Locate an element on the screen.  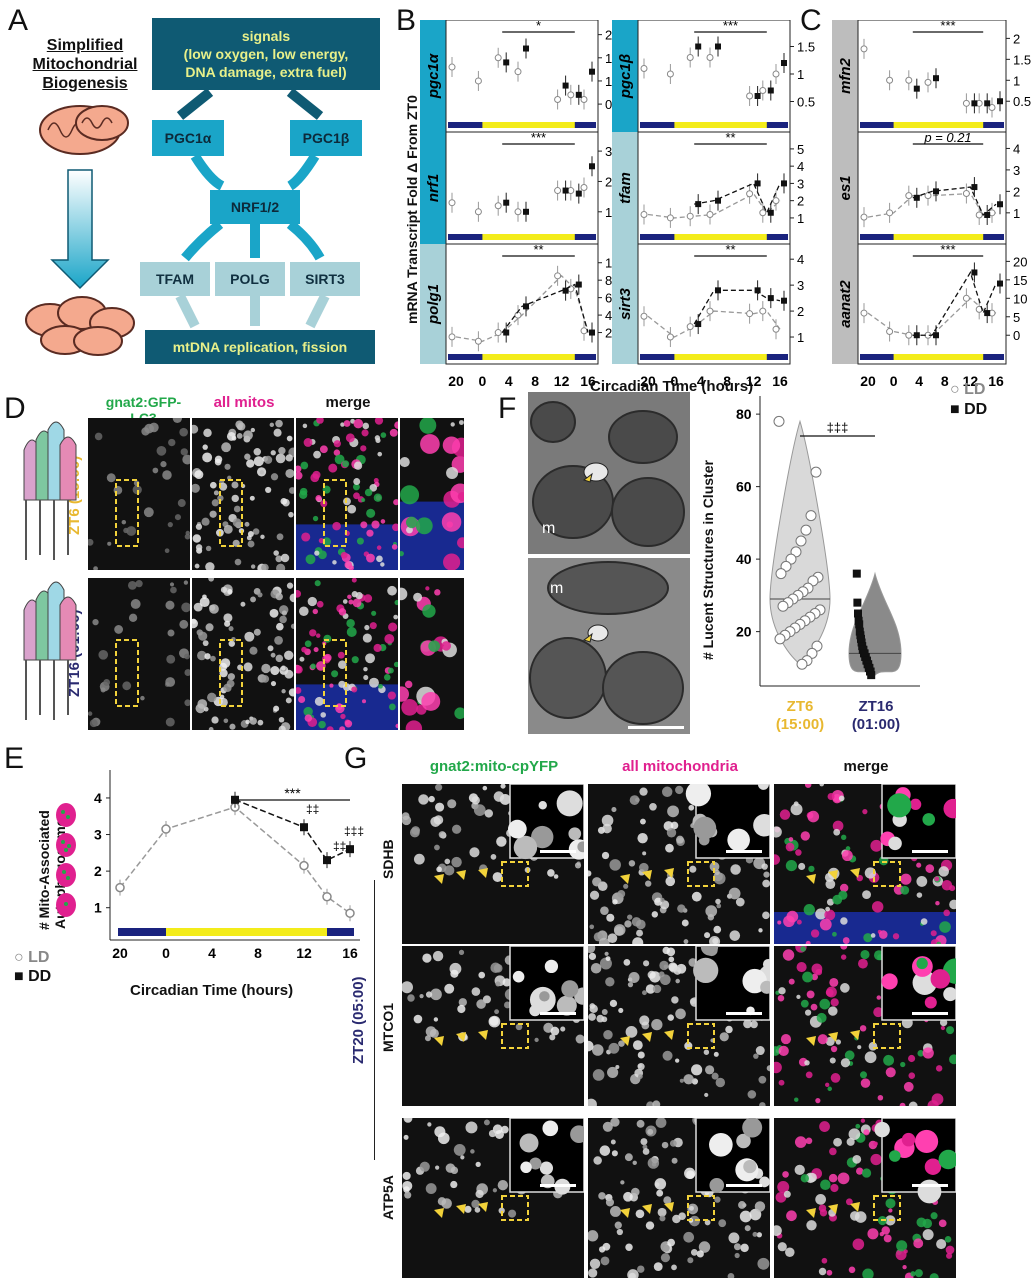
down-arrow-icon is located at coordinates (80, 229).